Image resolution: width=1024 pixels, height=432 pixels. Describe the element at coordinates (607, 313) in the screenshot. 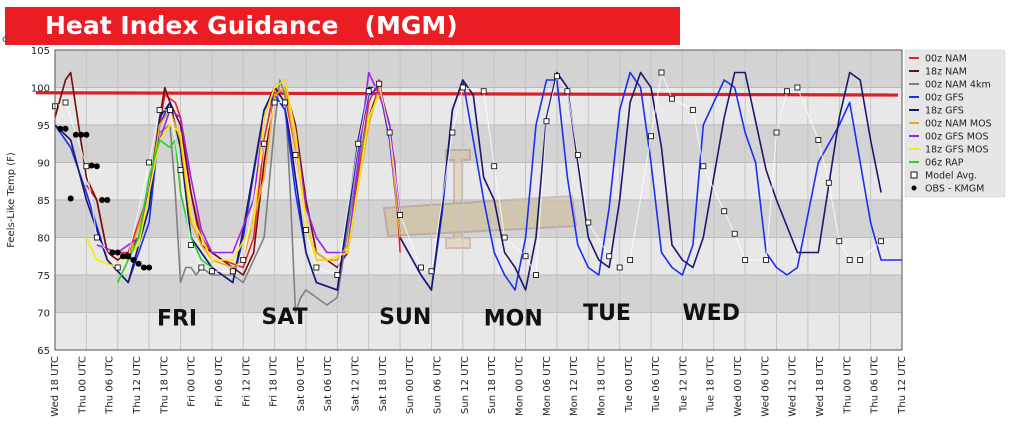

I see `day-label-tue: TUE` at that location.